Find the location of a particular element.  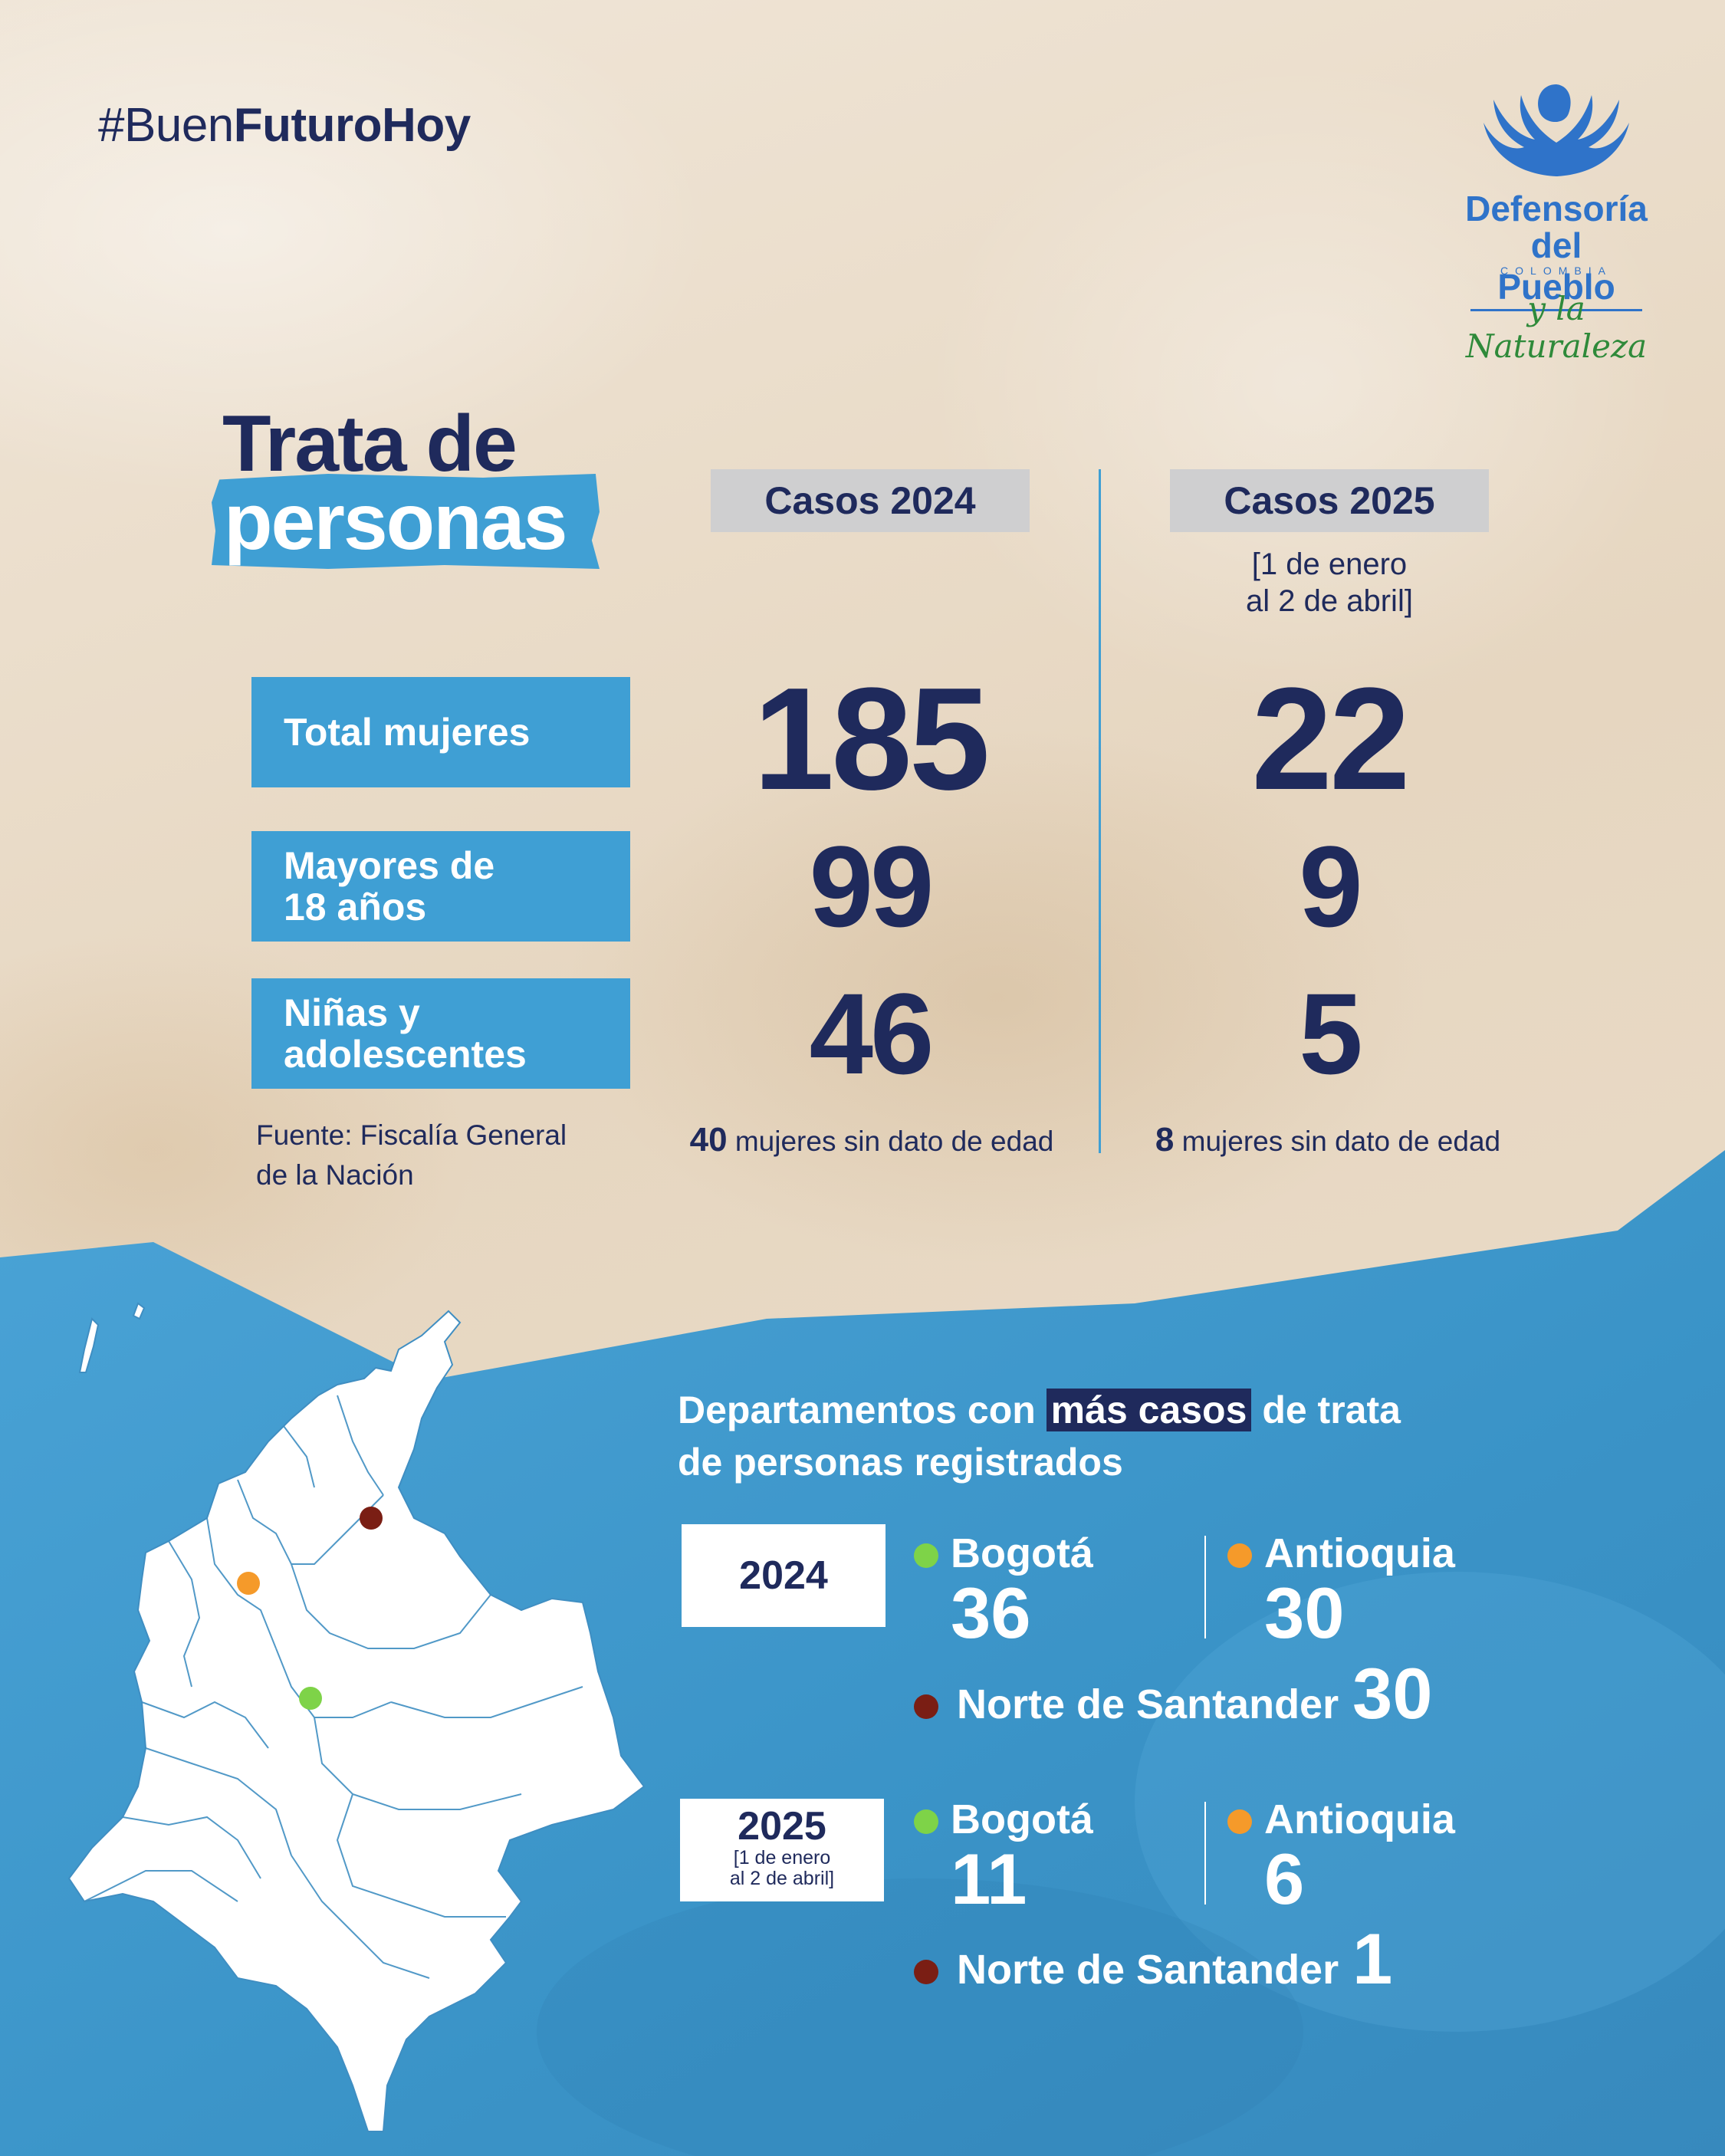

note-2024: 40 mujeres sin dato de edad is located at coordinates (872, 1140).